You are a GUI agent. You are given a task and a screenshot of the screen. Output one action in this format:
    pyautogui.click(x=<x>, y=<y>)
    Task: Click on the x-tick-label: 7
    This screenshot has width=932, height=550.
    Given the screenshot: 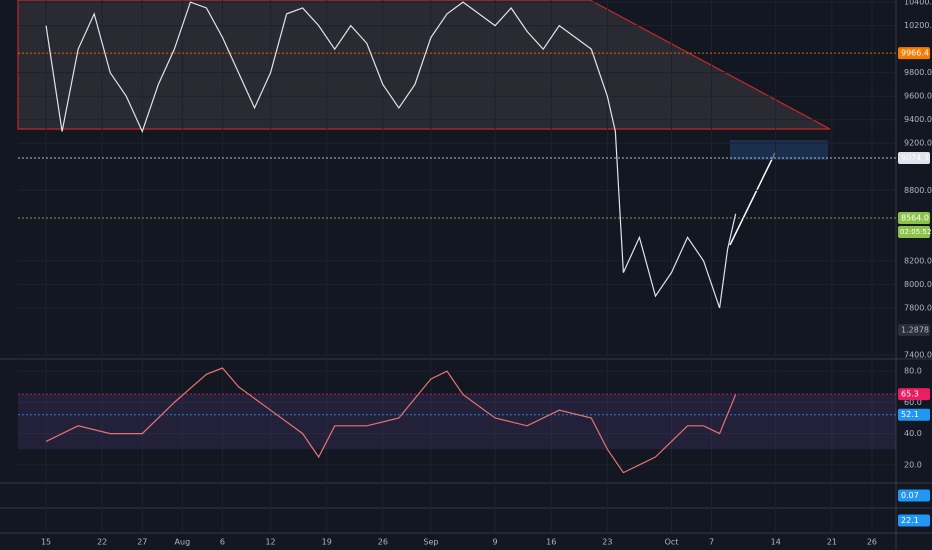 What is the action you would take?
    pyautogui.click(x=711, y=542)
    